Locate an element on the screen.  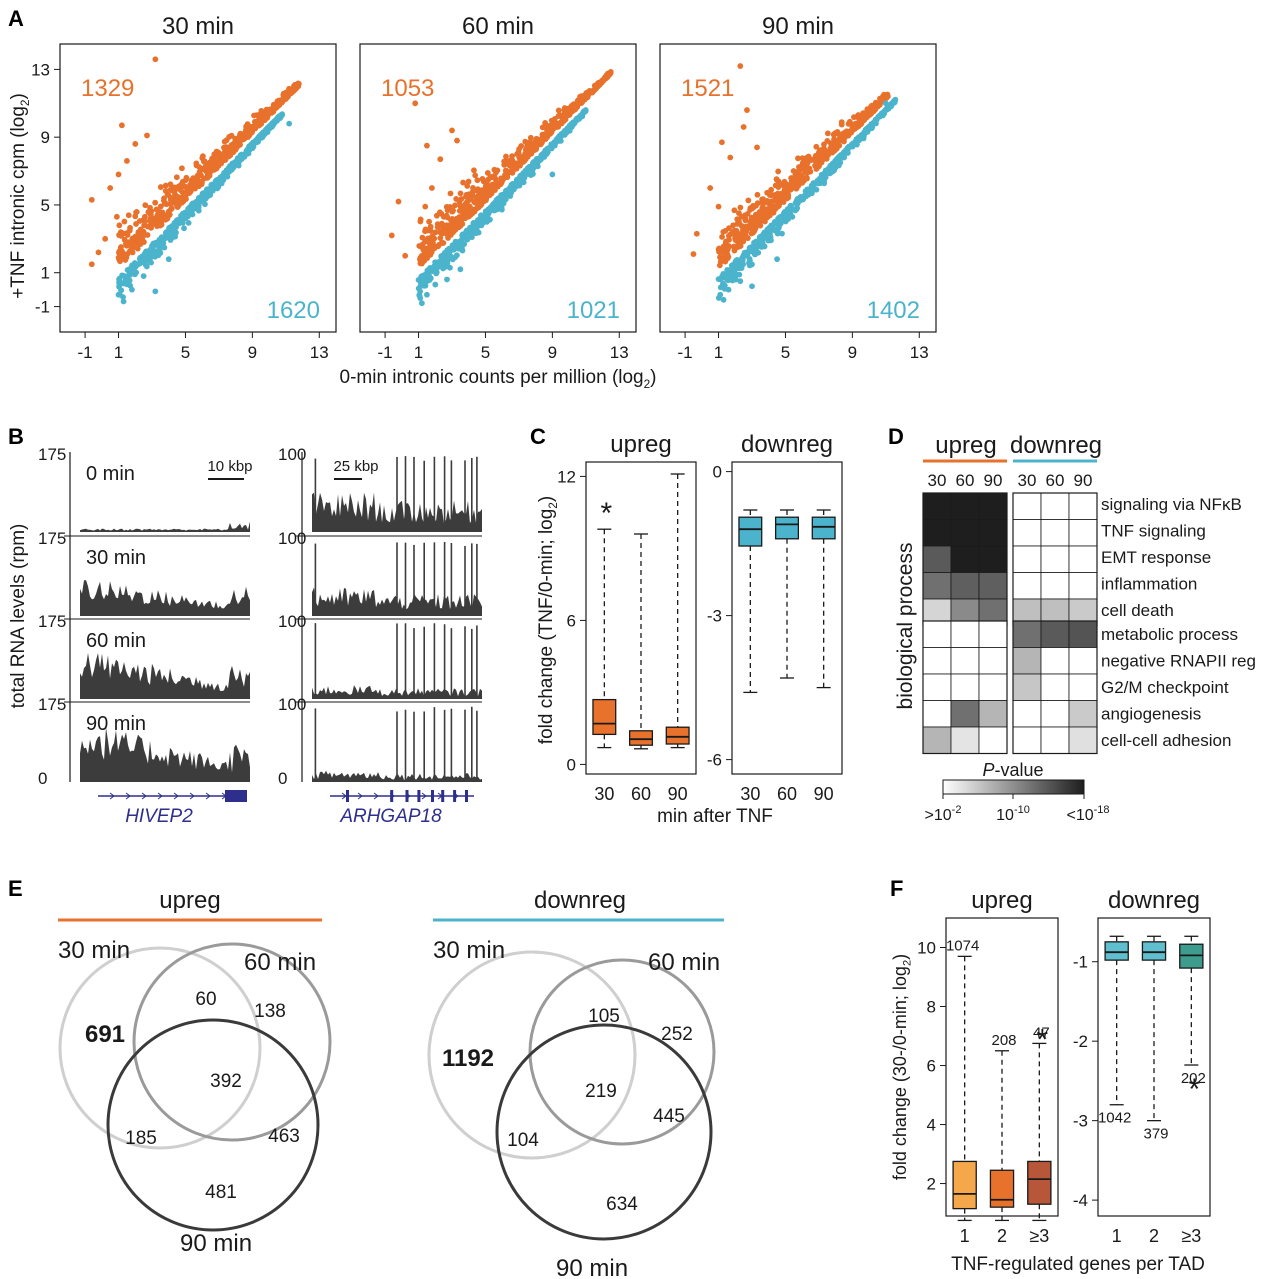
box-ytick-label-f0-0: 2 is located at coordinates (931, 1184).